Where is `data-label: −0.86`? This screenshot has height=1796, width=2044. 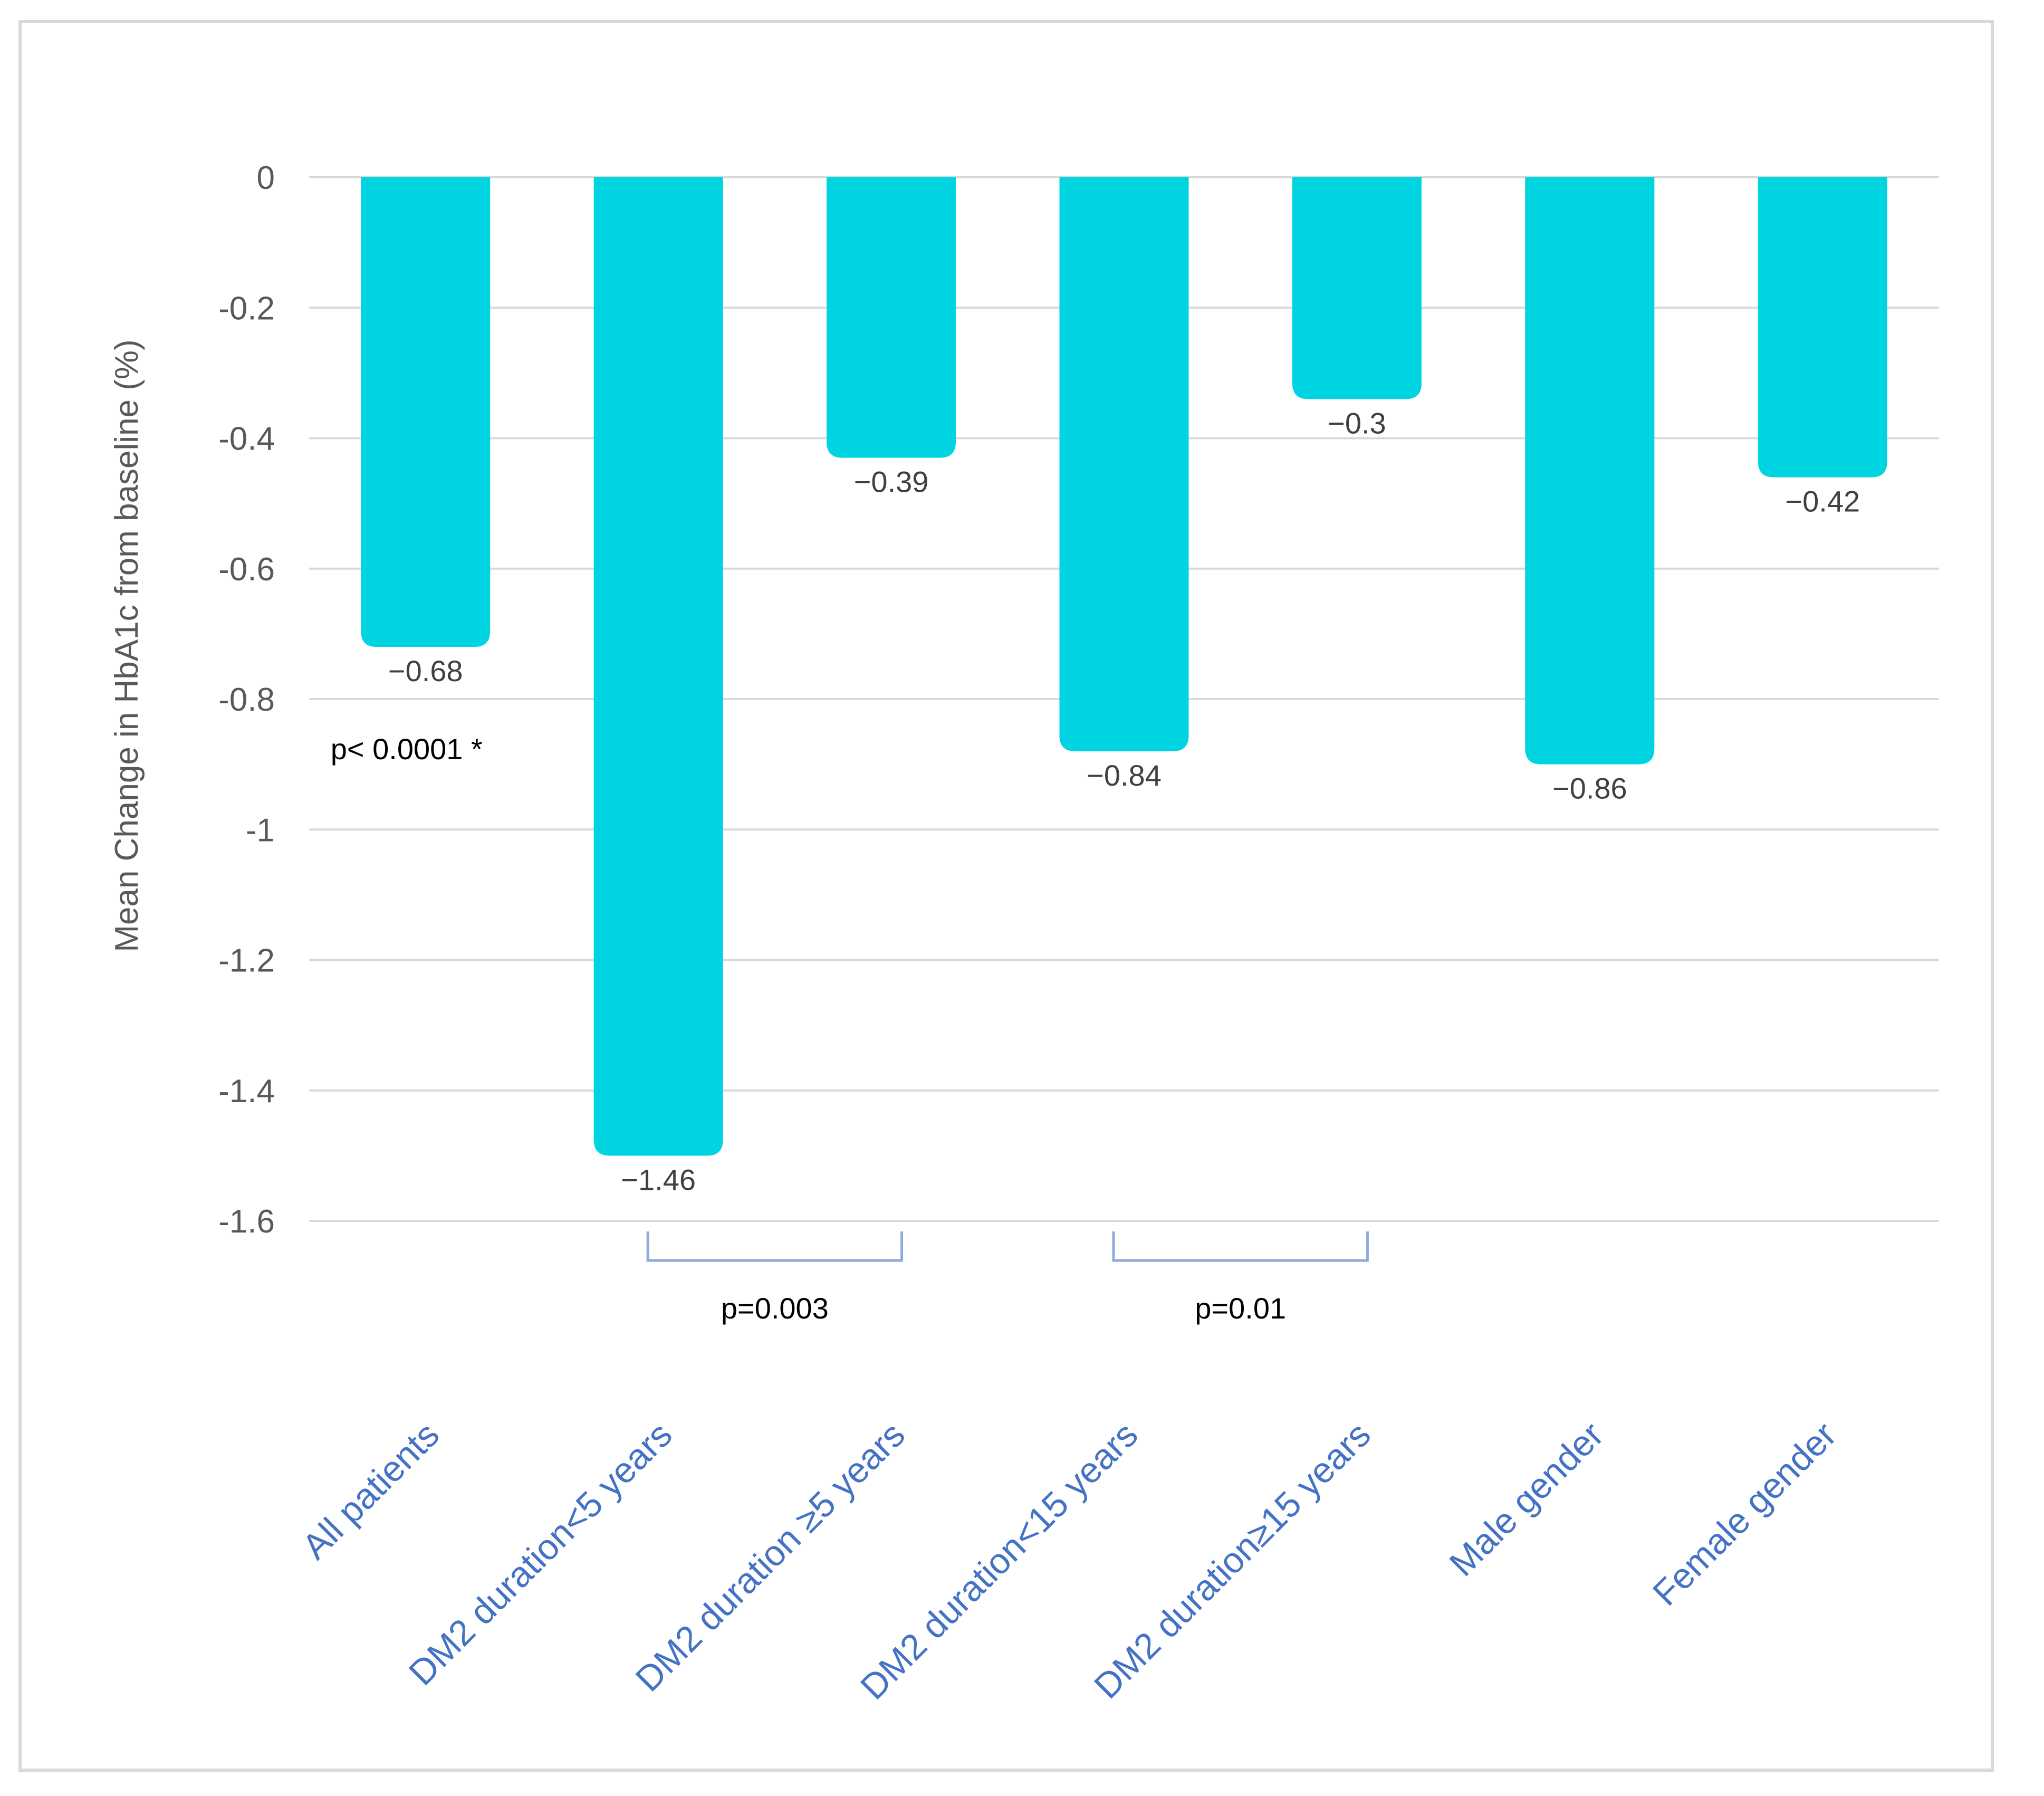 data-label: −0.86 is located at coordinates (1590, 788).